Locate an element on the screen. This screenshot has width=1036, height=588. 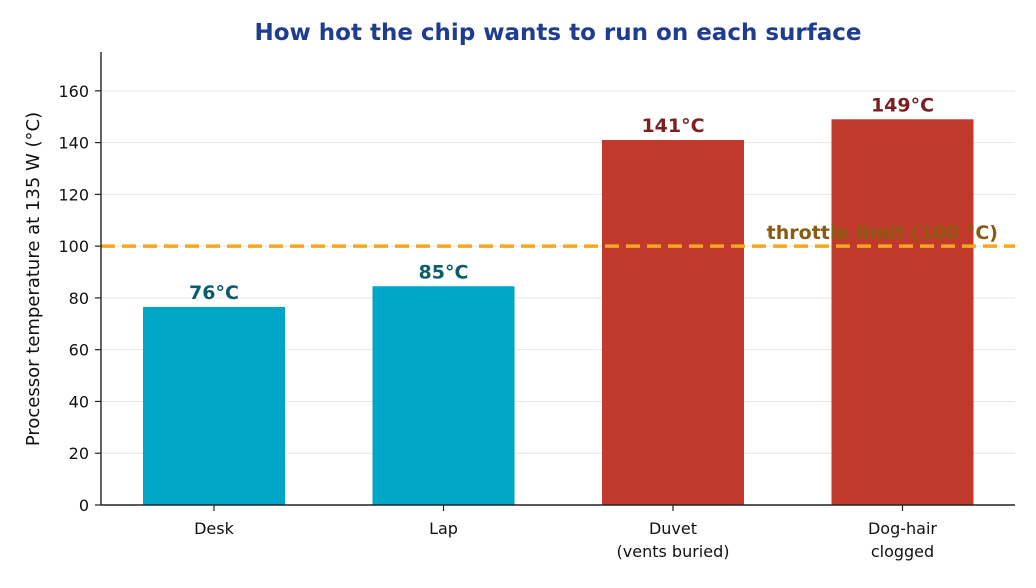
x-tick-label: Desk is located at coordinates (214, 528).